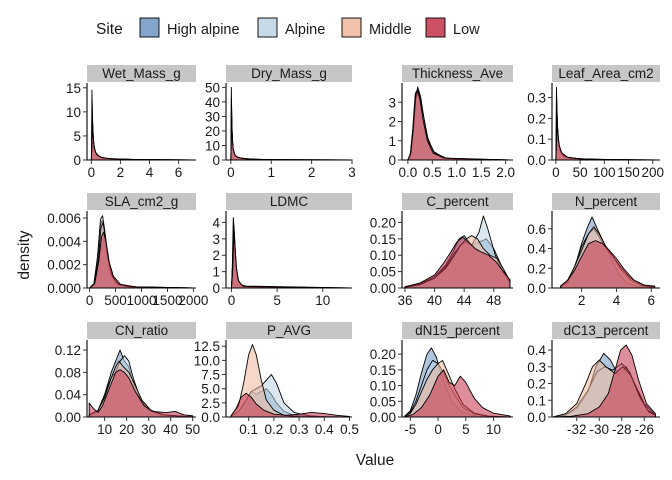 Image resolution: width=672 pixels, height=480 pixels. Describe the element at coordinates (149, 27) in the screenshot. I see `legend-key-high-alpine` at that location.